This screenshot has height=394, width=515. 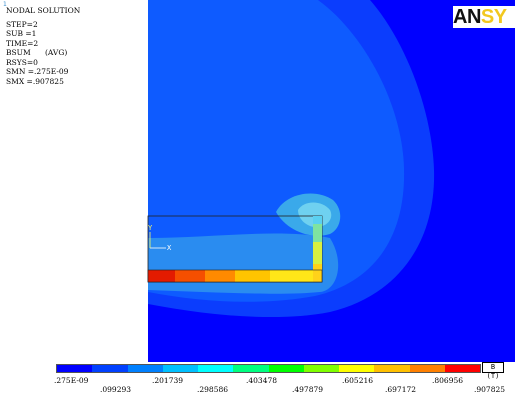 What do you see at coordinates (22, 24) in the screenshot?
I see `legend-step: STEP=2` at bounding box center [22, 24].